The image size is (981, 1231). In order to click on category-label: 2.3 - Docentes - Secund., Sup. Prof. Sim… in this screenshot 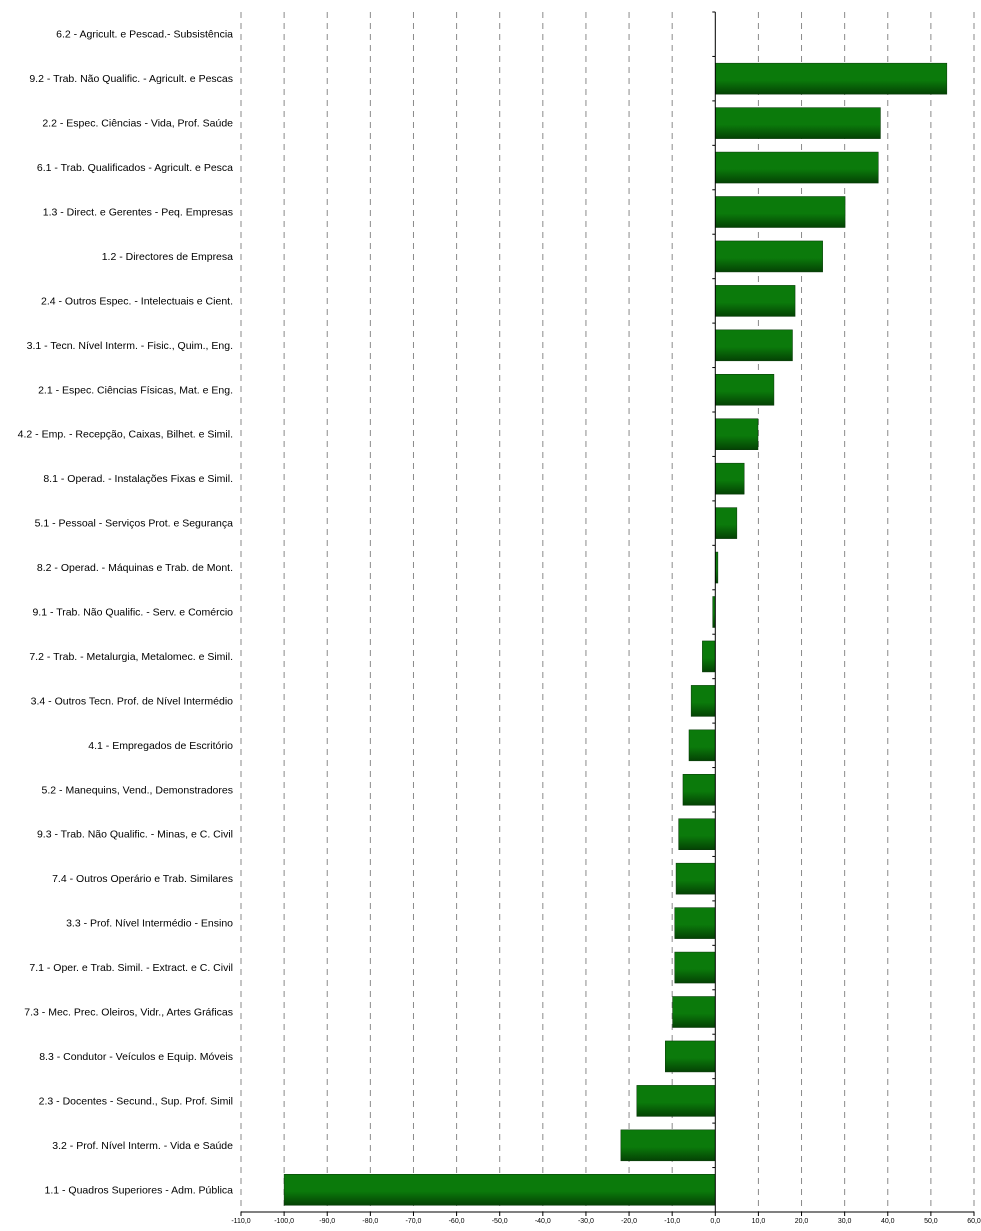, I will do `click(136, 1101)`.